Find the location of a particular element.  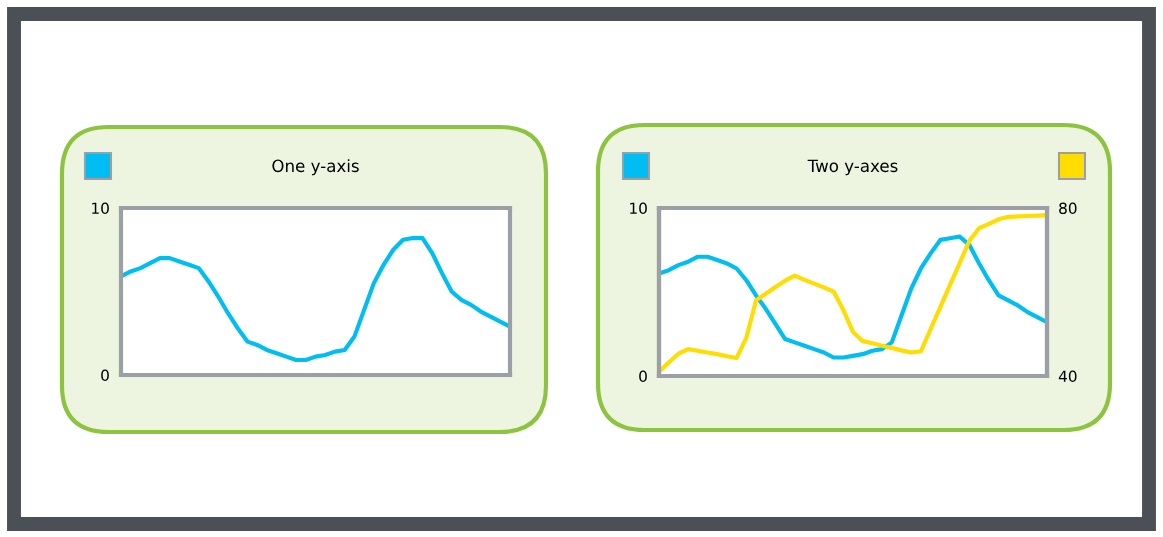

y2-tick-label: 40 is located at coordinates (1067, 376).